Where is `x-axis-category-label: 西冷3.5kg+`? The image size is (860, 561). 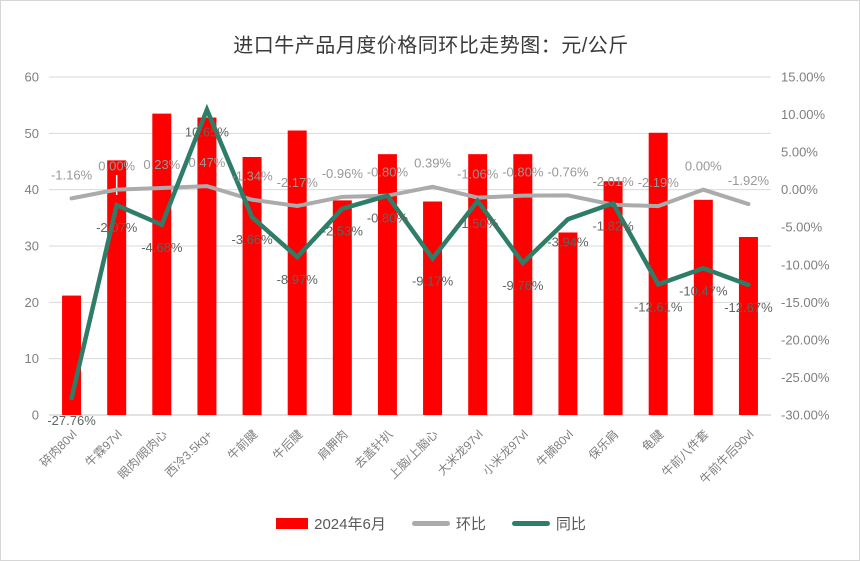 x-axis-category-label: 西冷3.5kg+ is located at coordinates (188, 453).